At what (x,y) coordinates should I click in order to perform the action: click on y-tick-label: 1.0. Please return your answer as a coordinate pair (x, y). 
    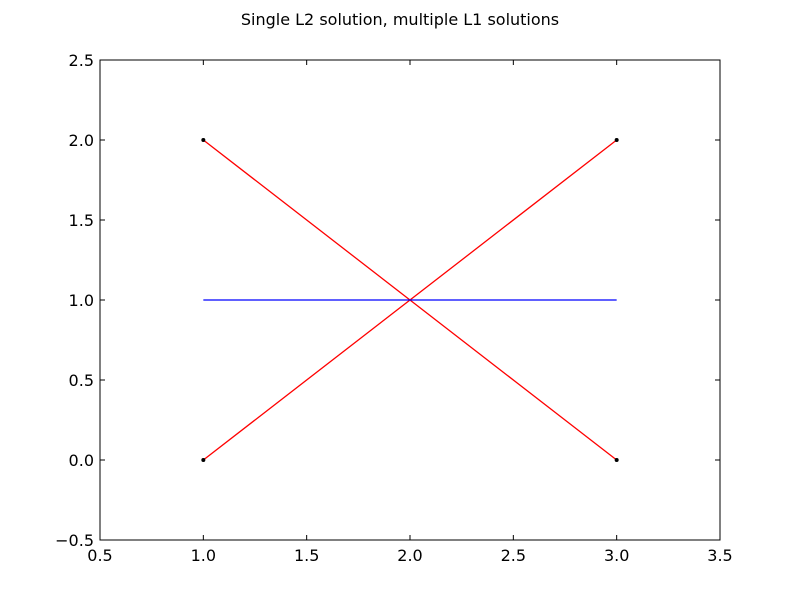
    Looking at the image, I should click on (81, 300).